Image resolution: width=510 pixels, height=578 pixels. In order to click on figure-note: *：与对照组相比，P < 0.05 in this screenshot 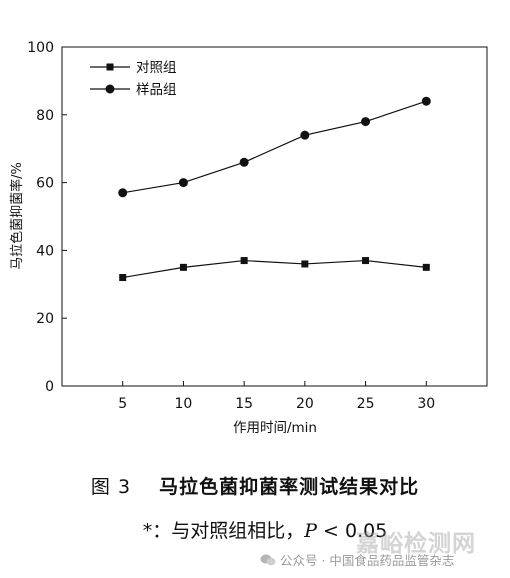, I will do `click(260, 529)`.